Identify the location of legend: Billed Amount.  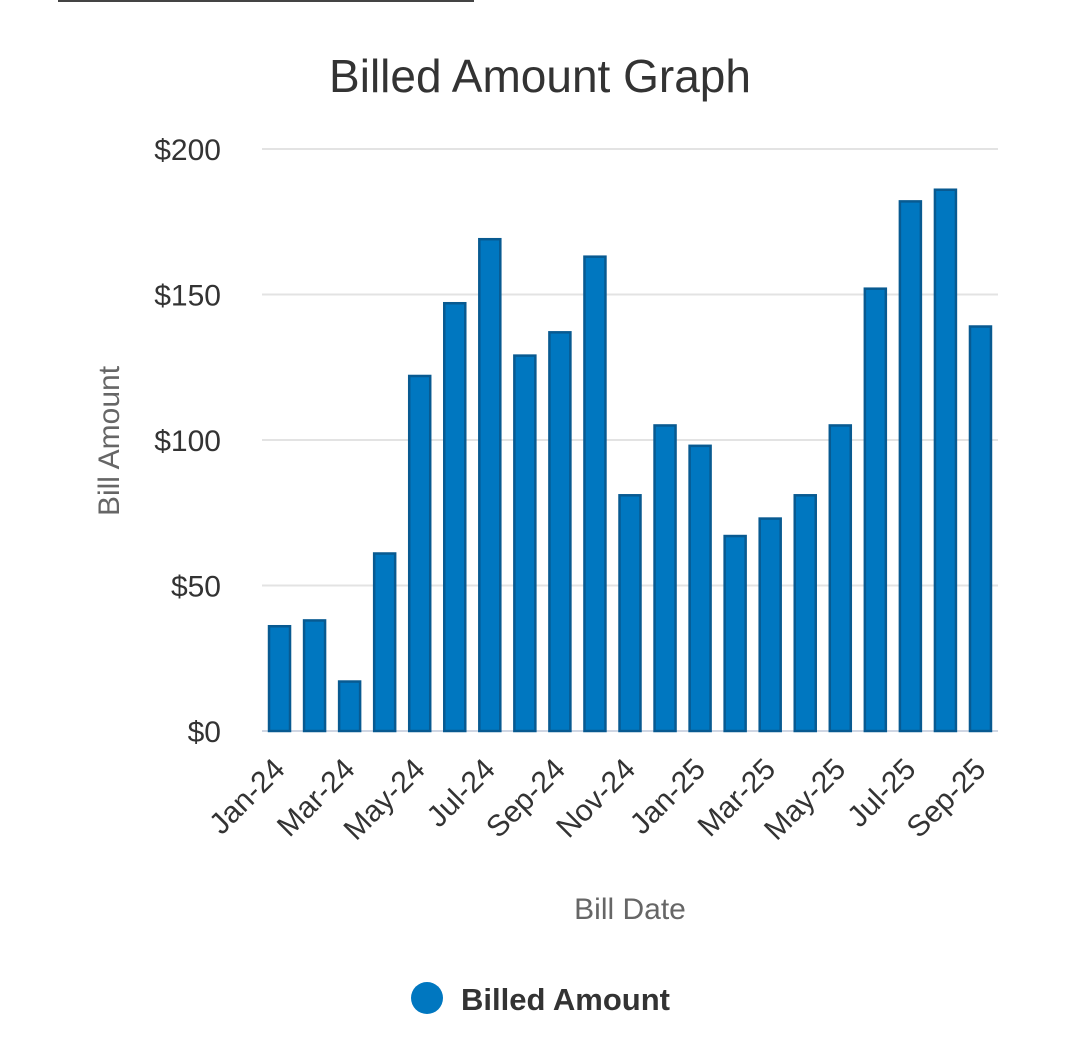
(540, 999).